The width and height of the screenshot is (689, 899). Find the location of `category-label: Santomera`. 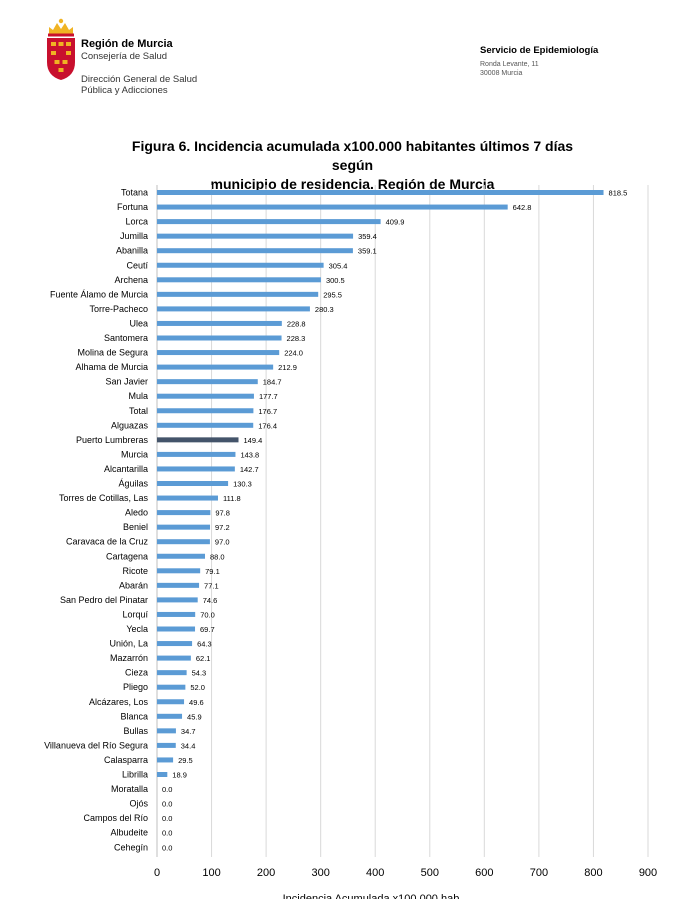

category-label: Santomera is located at coordinates (126, 338).